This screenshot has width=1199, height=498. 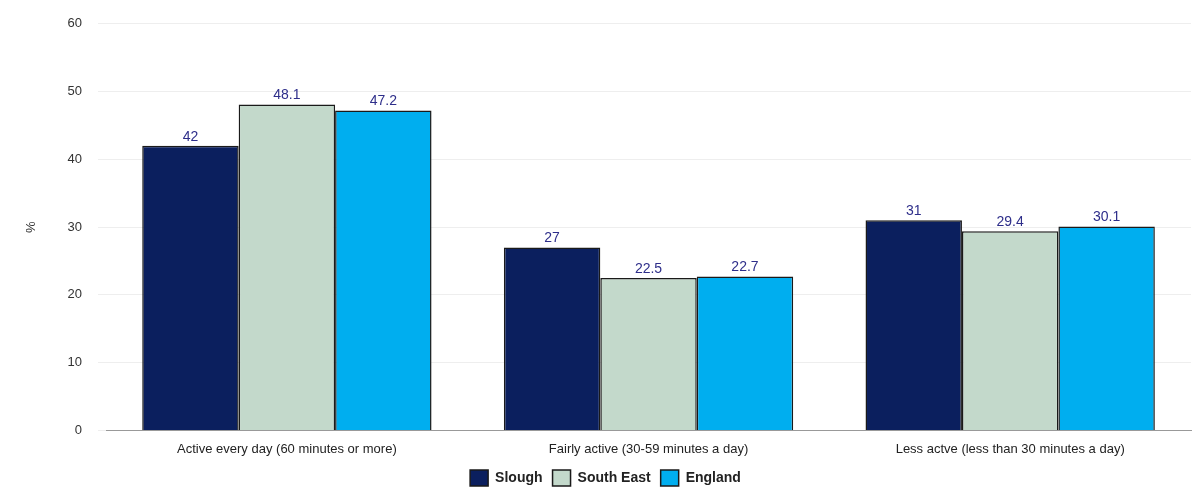 I want to click on data-label: 31, so click(x=913, y=210).